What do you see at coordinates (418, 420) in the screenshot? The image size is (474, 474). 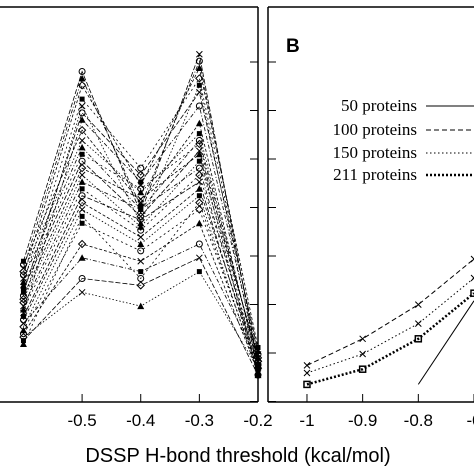 I see `panel-b-xtick-label: -0.8` at bounding box center [418, 420].